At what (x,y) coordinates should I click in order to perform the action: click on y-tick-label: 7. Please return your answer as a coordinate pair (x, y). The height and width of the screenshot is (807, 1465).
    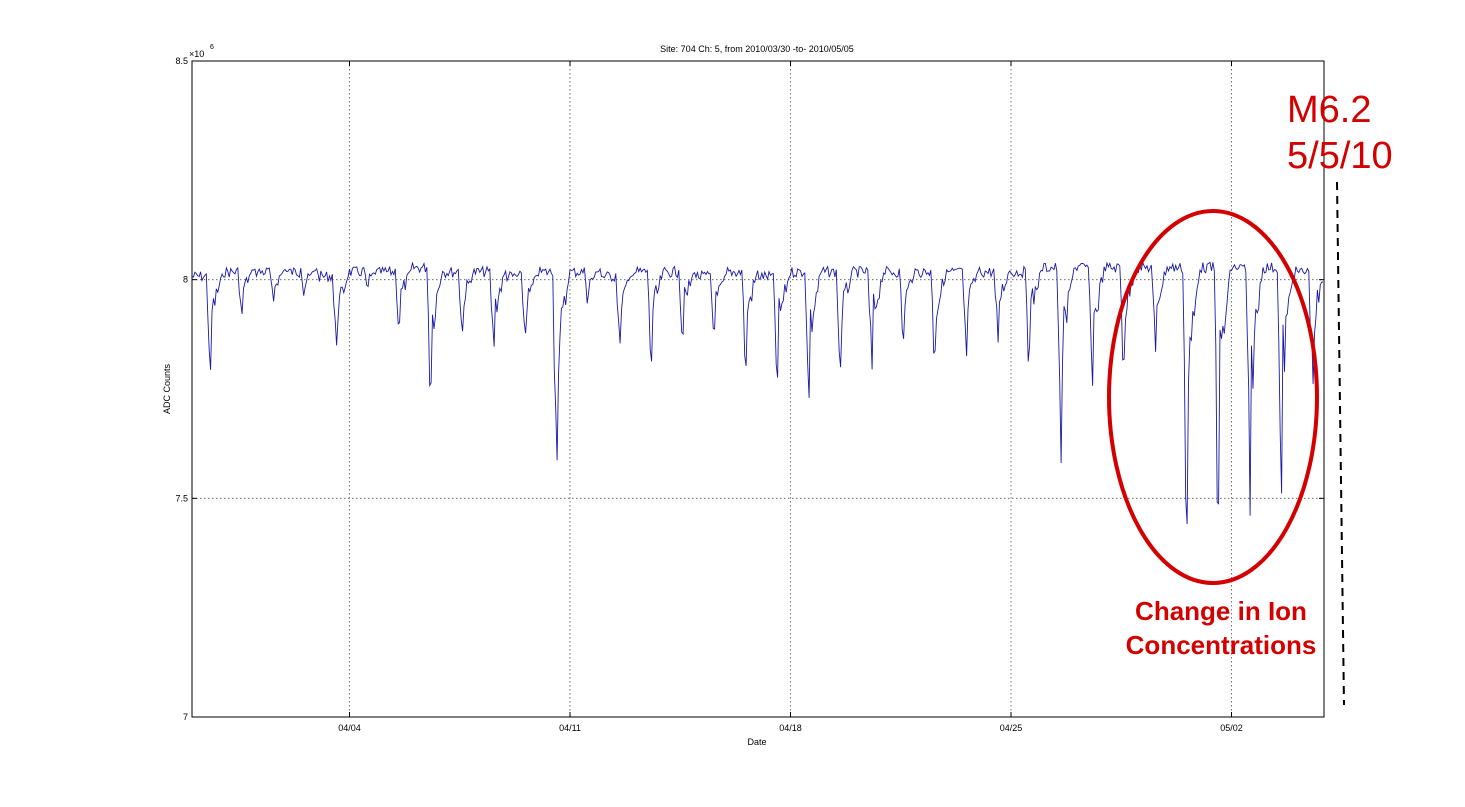
    Looking at the image, I should click on (185, 717).